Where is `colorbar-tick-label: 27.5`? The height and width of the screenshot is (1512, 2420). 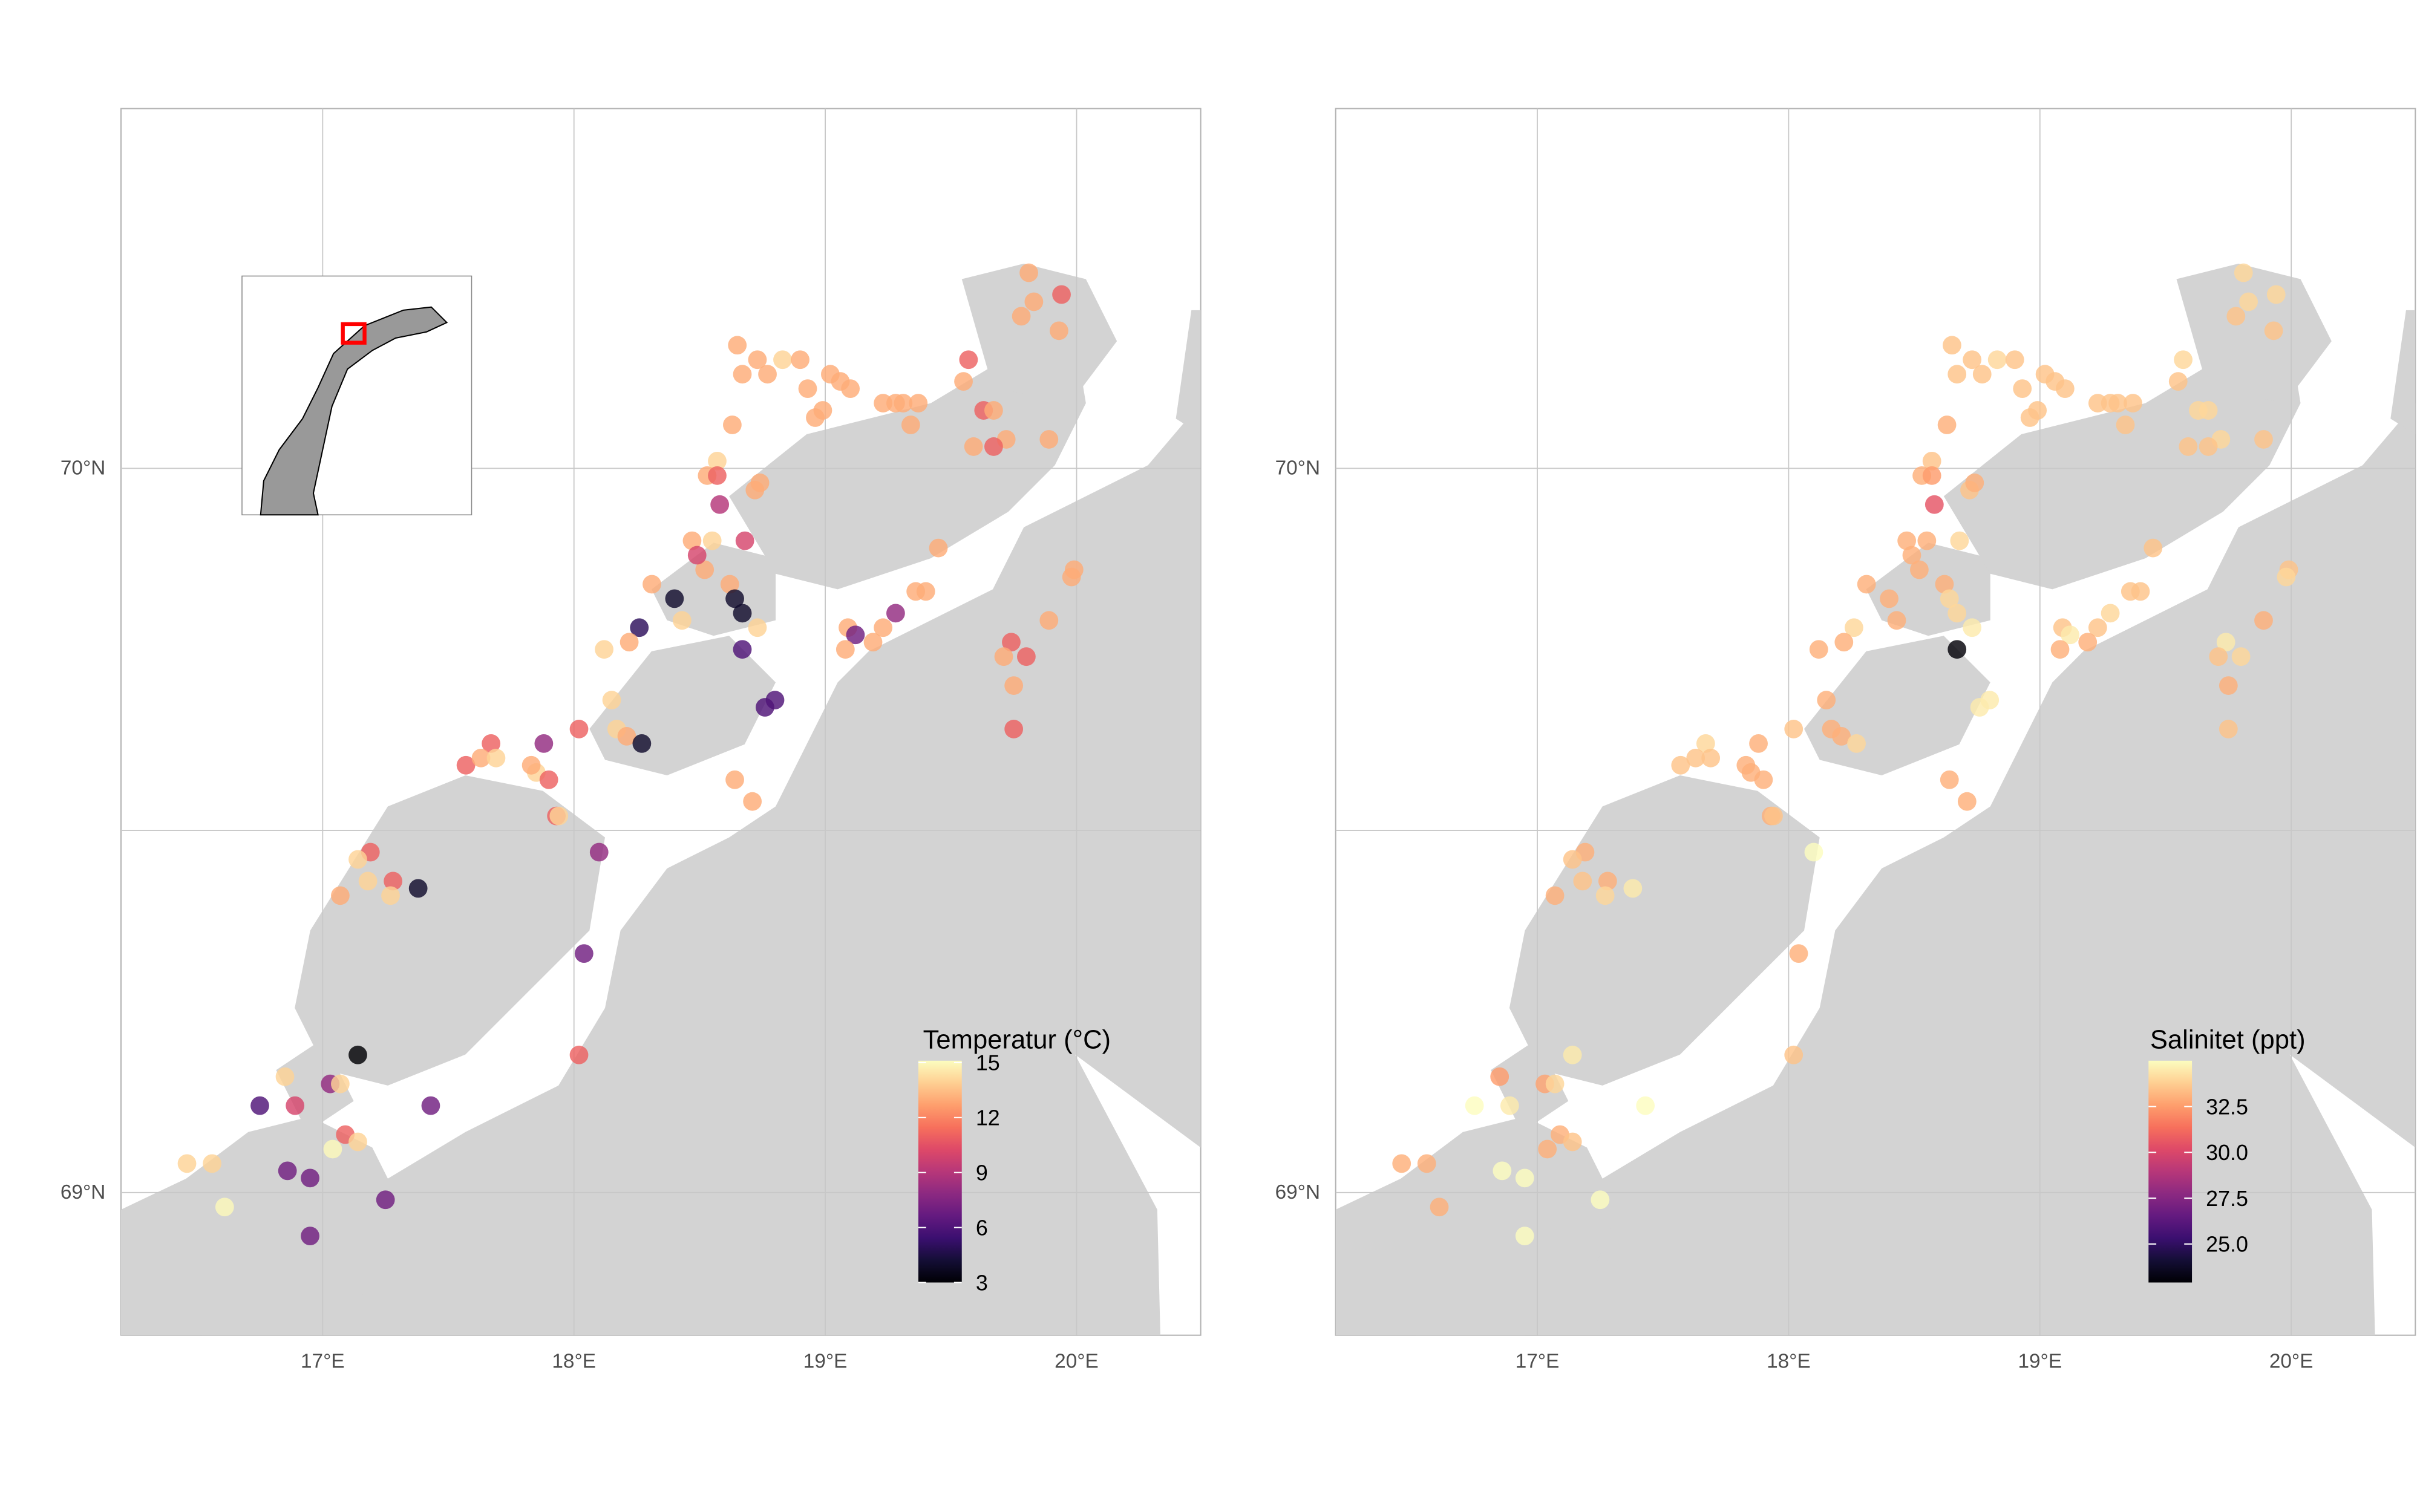
colorbar-tick-label: 27.5 is located at coordinates (2227, 1199).